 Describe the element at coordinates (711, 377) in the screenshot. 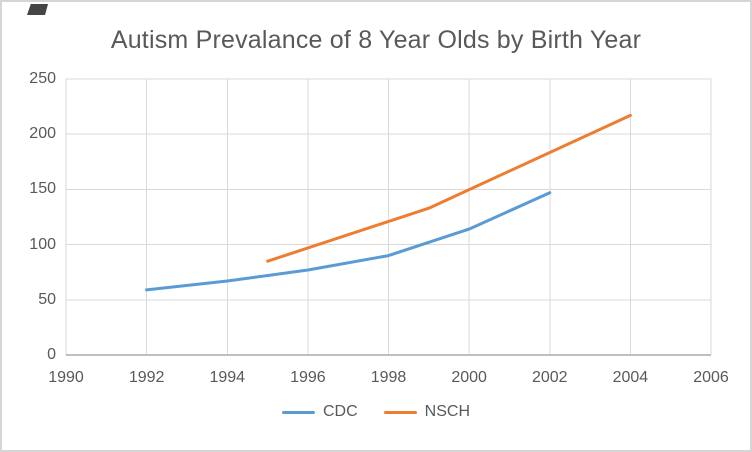

I see `x-tick-label: 2006` at that location.